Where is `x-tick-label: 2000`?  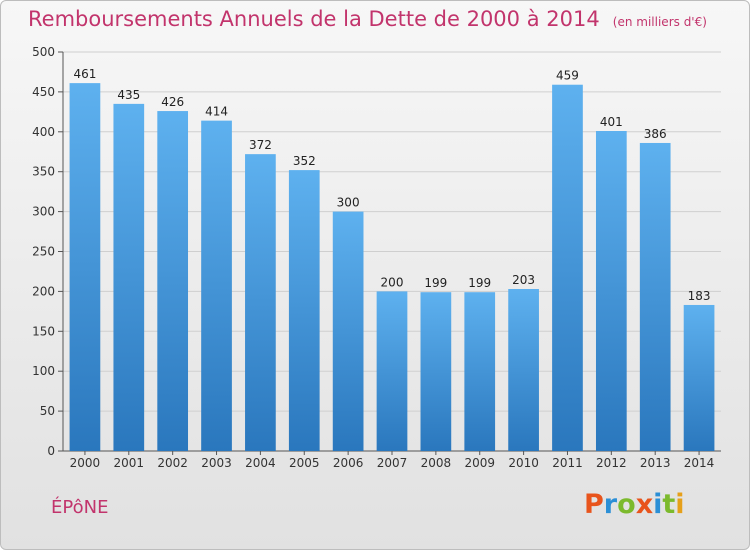
x-tick-label: 2000 is located at coordinates (85, 463).